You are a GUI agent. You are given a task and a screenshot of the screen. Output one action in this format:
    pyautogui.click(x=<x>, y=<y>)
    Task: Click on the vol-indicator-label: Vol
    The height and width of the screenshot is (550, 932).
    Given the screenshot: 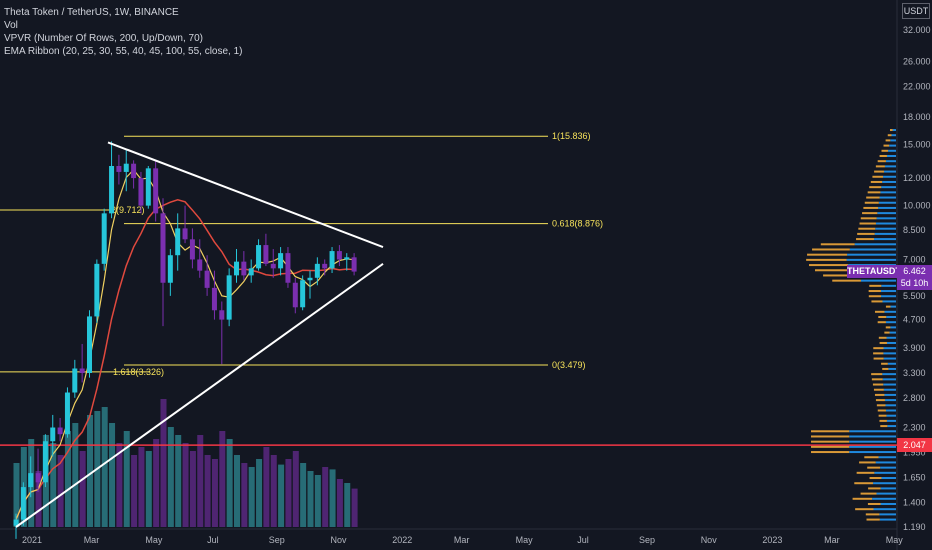 What is the action you would take?
    pyautogui.click(x=123, y=25)
    